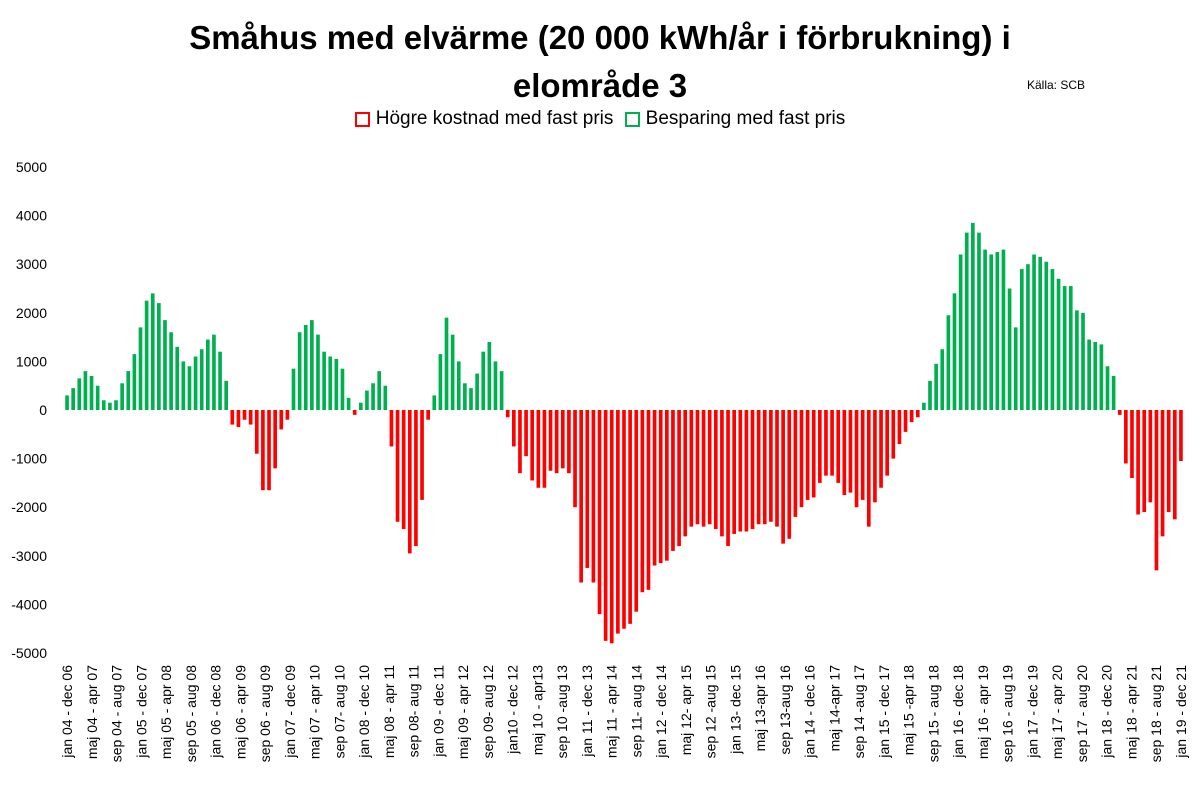 This screenshot has width=1200, height=785. I want to click on x-tick-label: sep 10 -aug 13, so click(562, 712).